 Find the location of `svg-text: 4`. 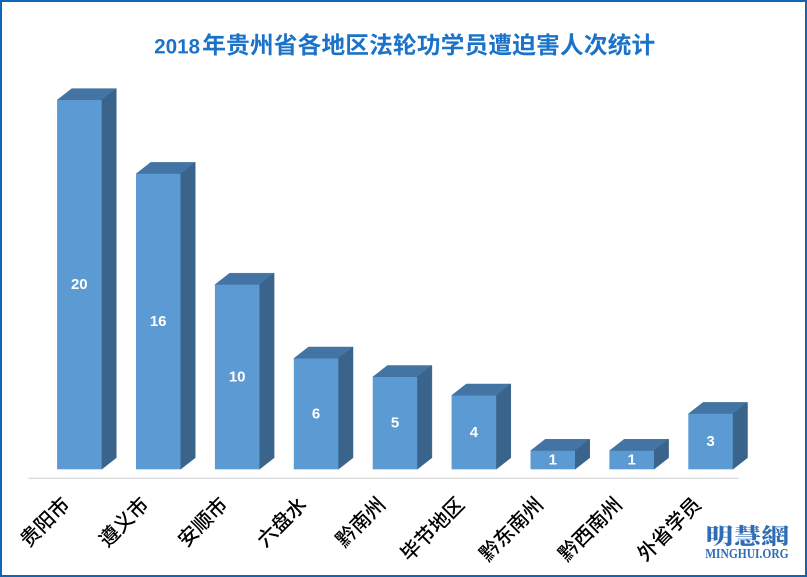

svg-text: 4 is located at coordinates (474, 432).